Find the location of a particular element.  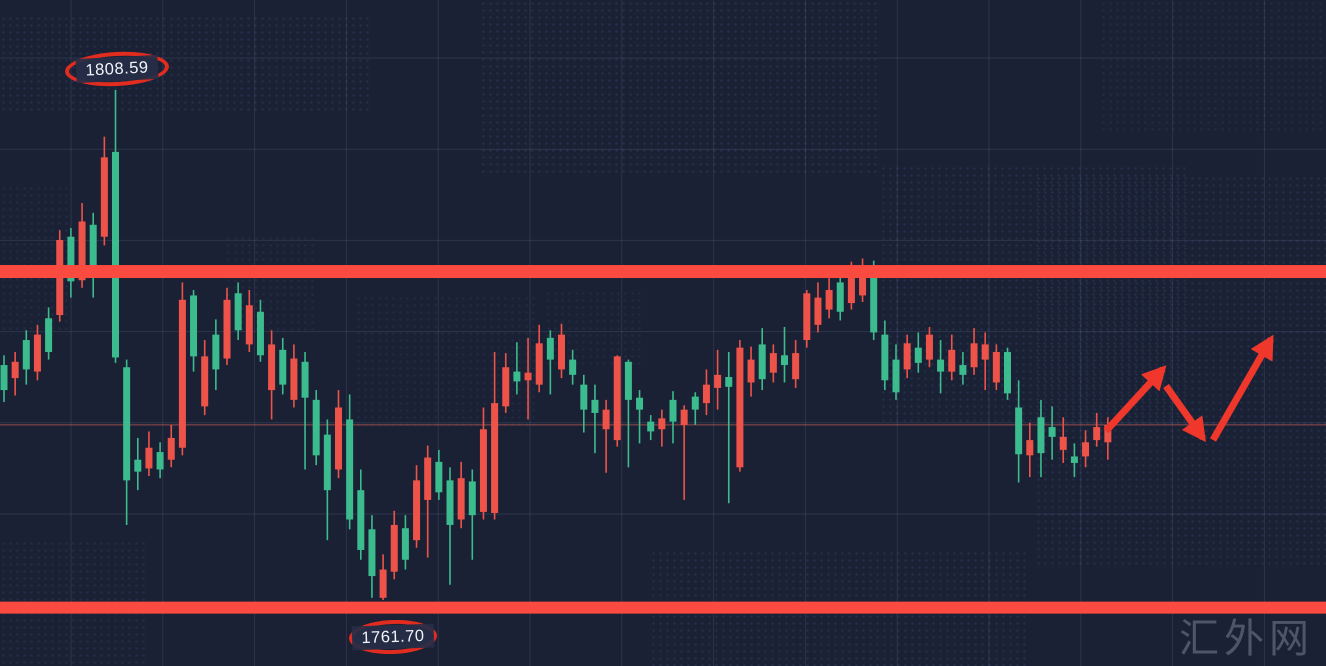

watermark-text: 汇外网 is located at coordinates (1246, 639).